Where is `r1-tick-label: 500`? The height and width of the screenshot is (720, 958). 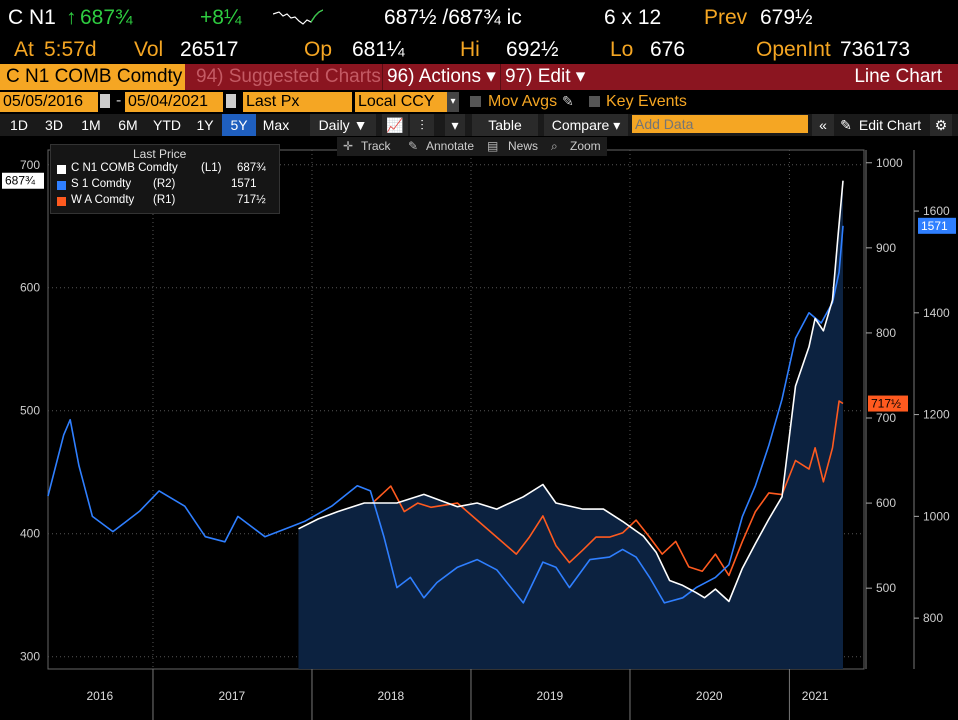 r1-tick-label: 500 is located at coordinates (886, 588).